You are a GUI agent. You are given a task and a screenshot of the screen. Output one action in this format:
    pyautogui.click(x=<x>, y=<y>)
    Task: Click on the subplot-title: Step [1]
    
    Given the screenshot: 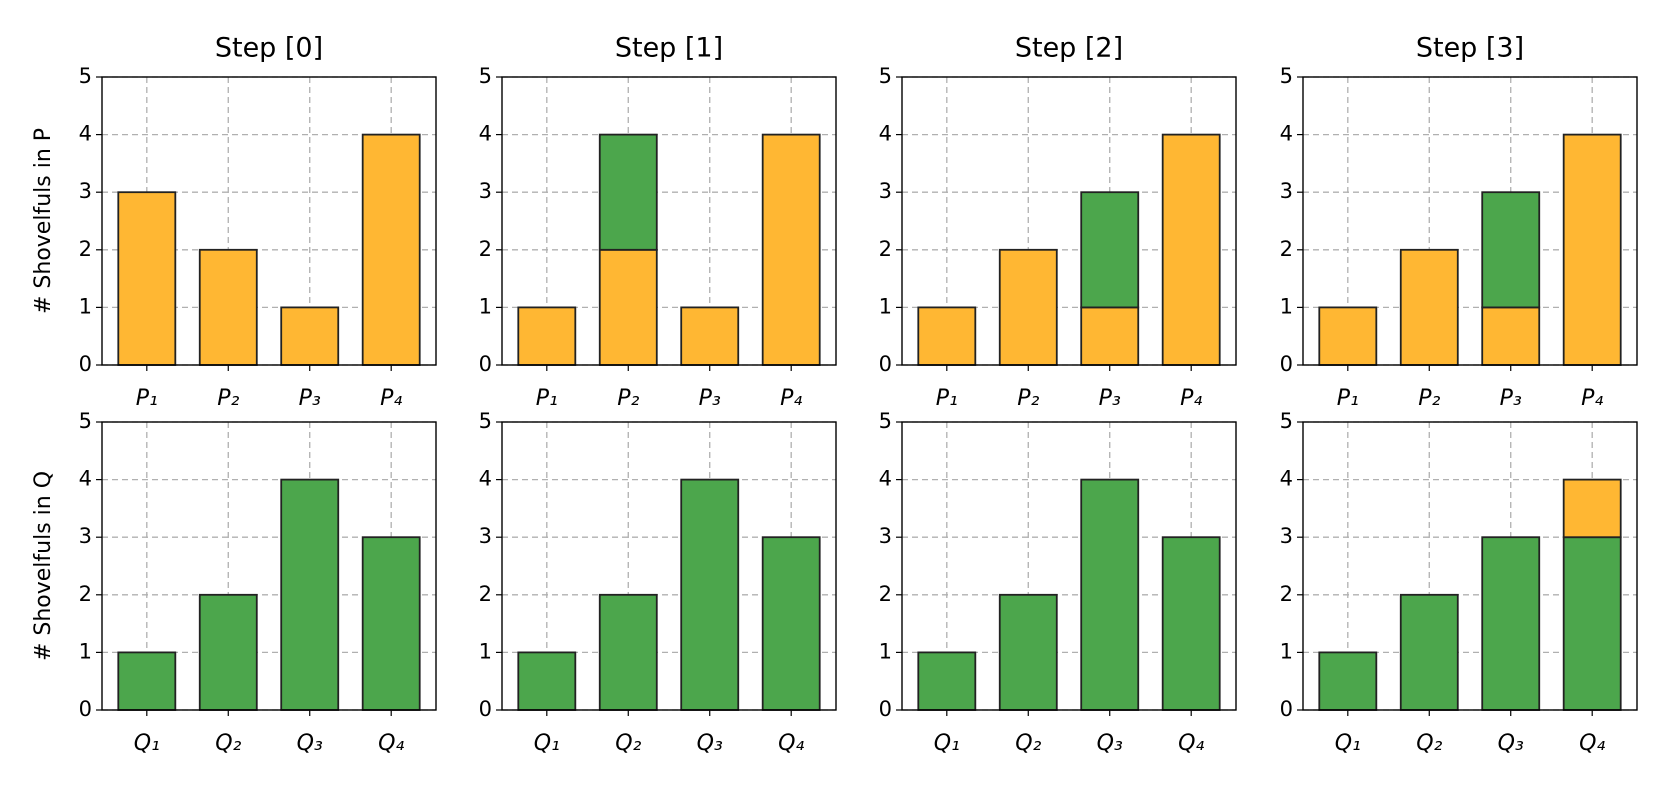 What is the action you would take?
    pyautogui.click(x=669, y=48)
    